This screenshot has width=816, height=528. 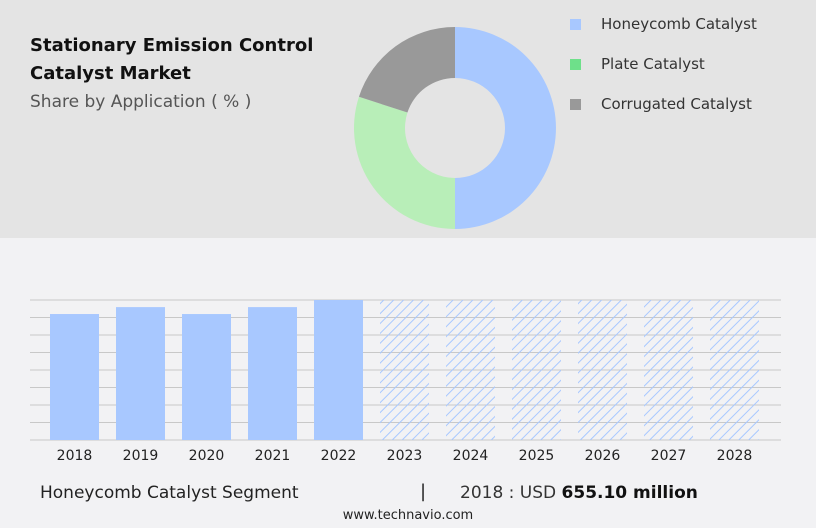 I want to click on x-tick-label: 2028, so click(x=735, y=456).